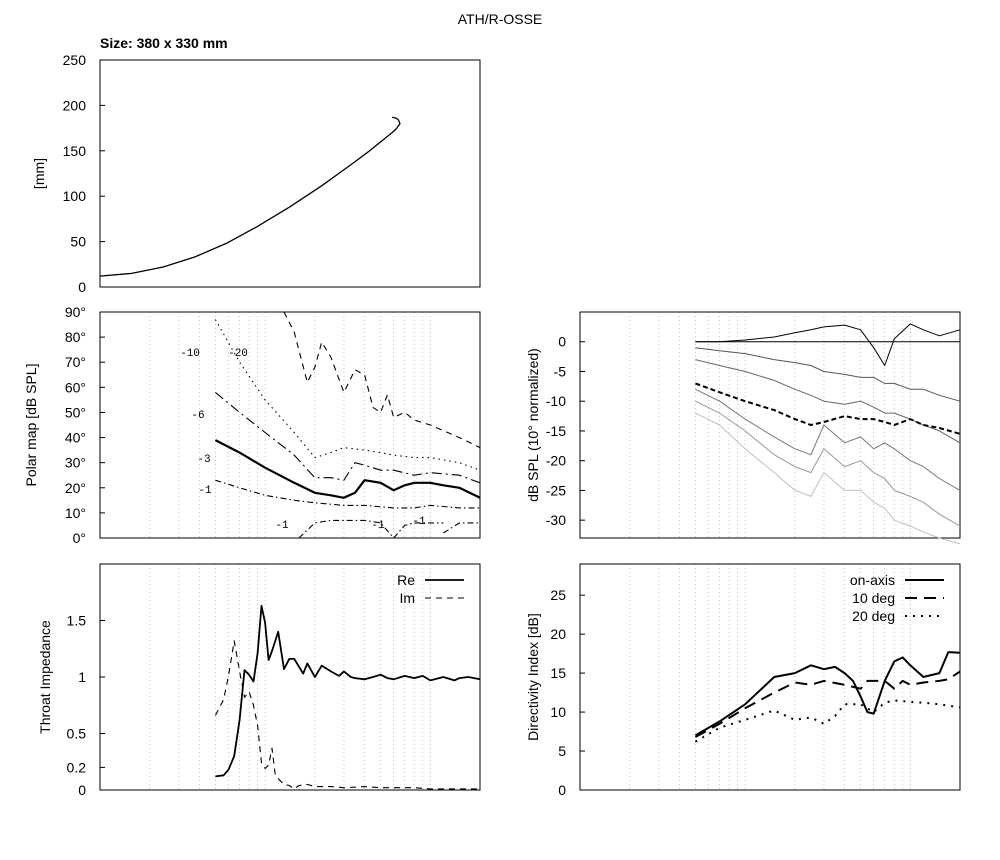 The image size is (1000, 860). Describe the element at coordinates (556, 490) in the screenshot. I see `norm-ytick-label: -25` at that location.